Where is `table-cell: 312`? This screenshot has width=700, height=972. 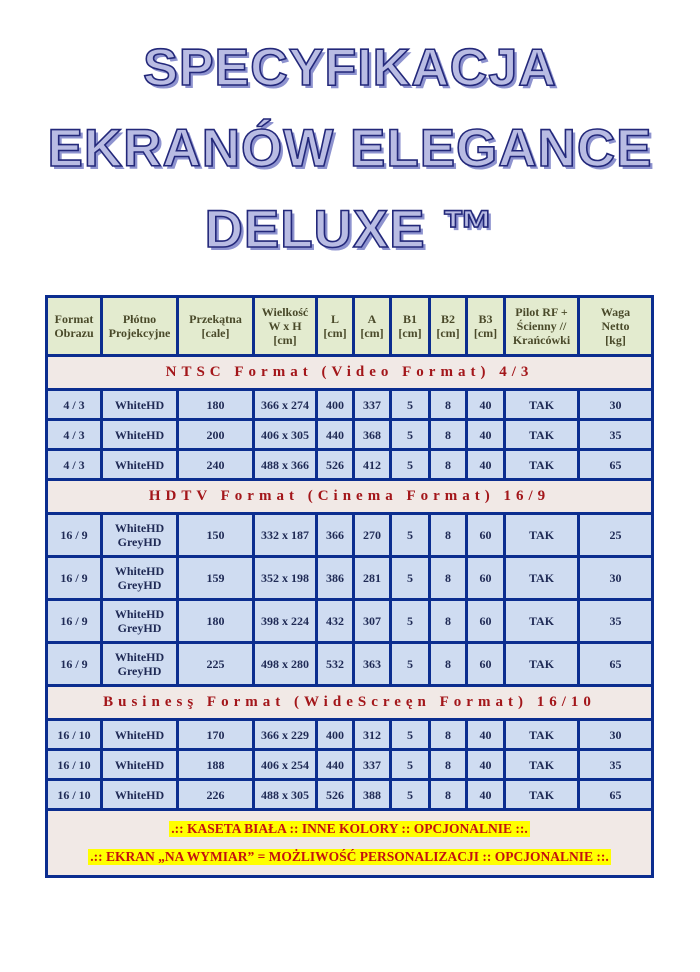
table-cell: 312 is located at coordinates (372, 734).